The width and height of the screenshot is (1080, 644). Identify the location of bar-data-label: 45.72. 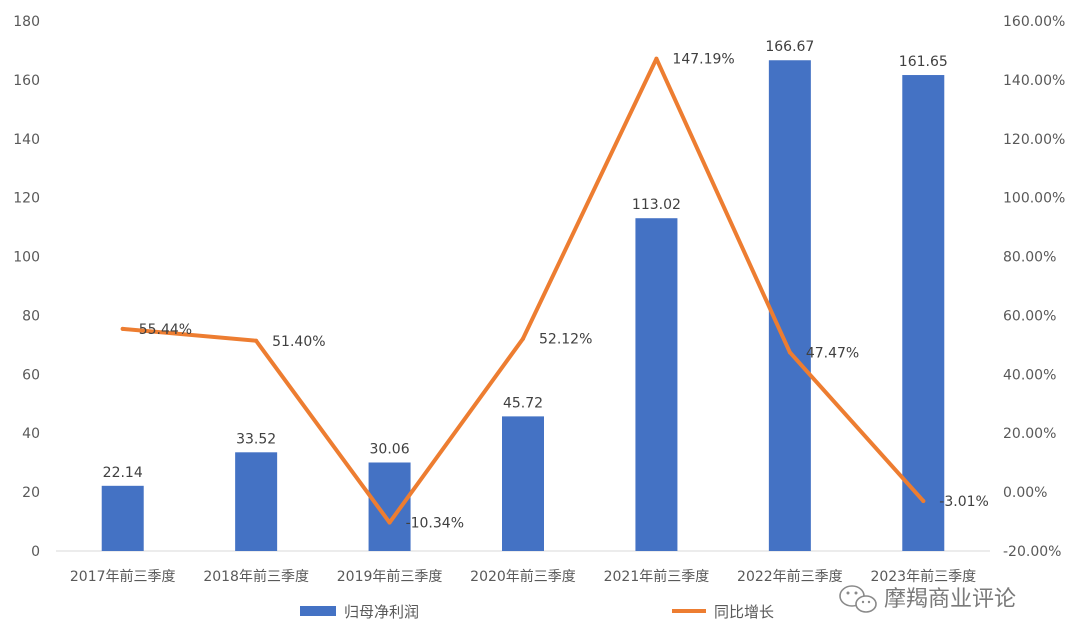
(523, 403).